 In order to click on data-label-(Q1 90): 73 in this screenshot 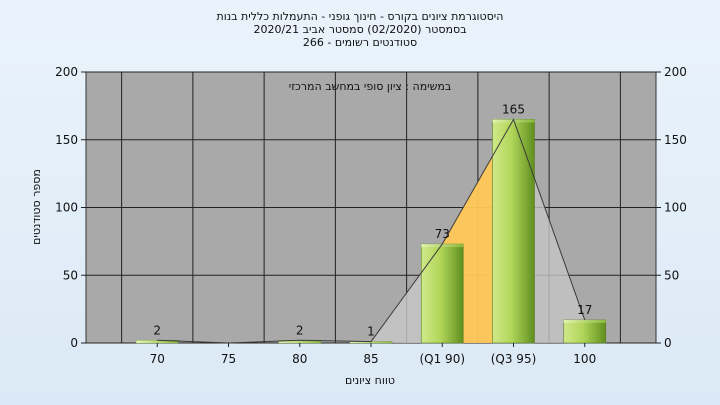, I will do `click(442, 234)`.